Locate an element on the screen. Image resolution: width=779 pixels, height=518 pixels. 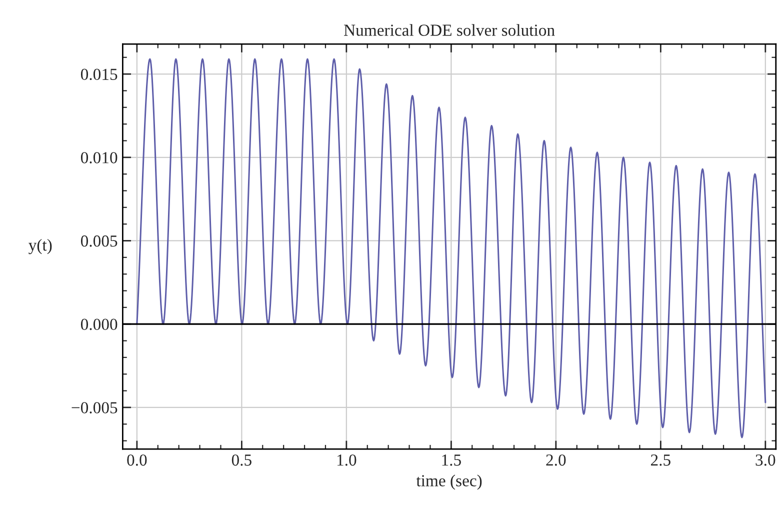
y-axis-title: y(t) is located at coordinates (40, 246).